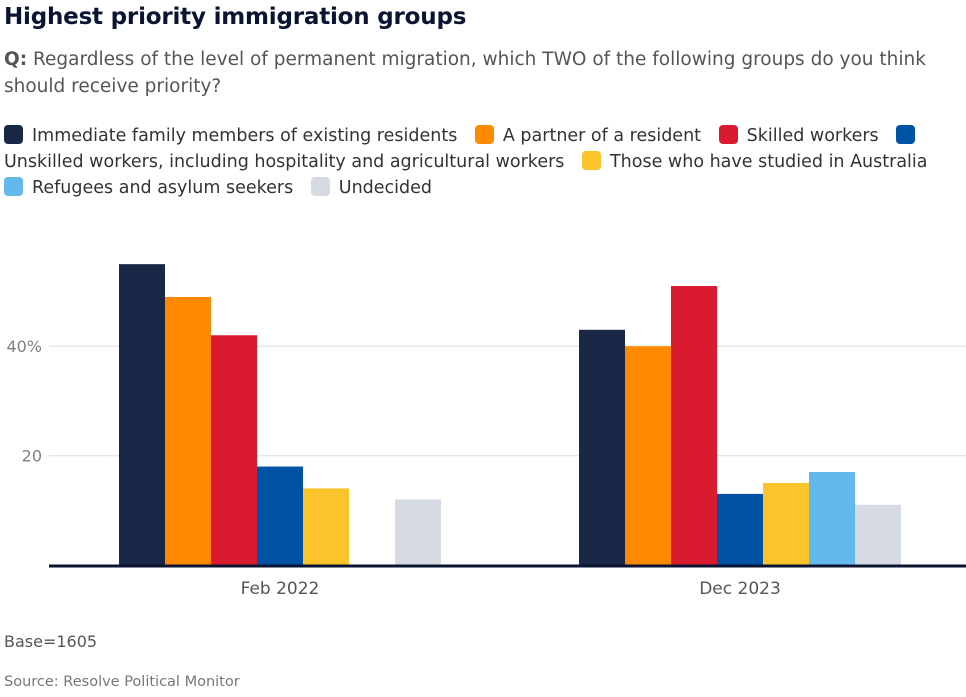 This screenshot has width=966, height=697. Describe the element at coordinates (740, 589) in the screenshot. I see `x-category-label: Dec 2023` at that location.